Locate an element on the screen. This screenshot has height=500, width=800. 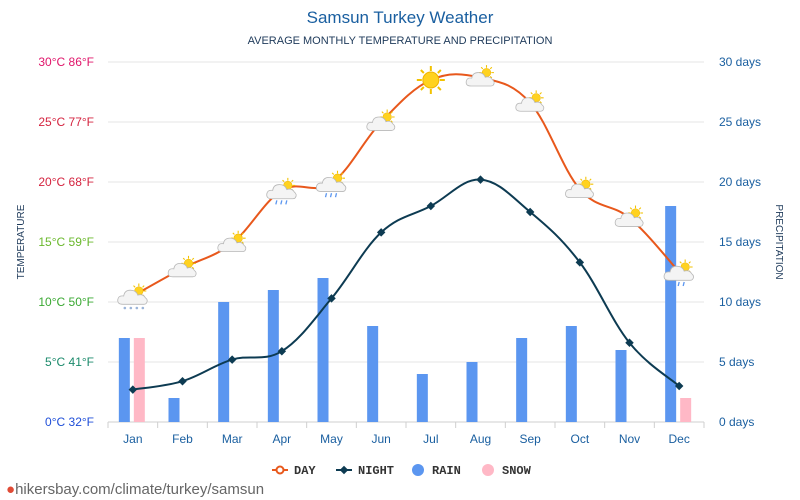
right-tick-label: 30 days is located at coordinates (740, 62).